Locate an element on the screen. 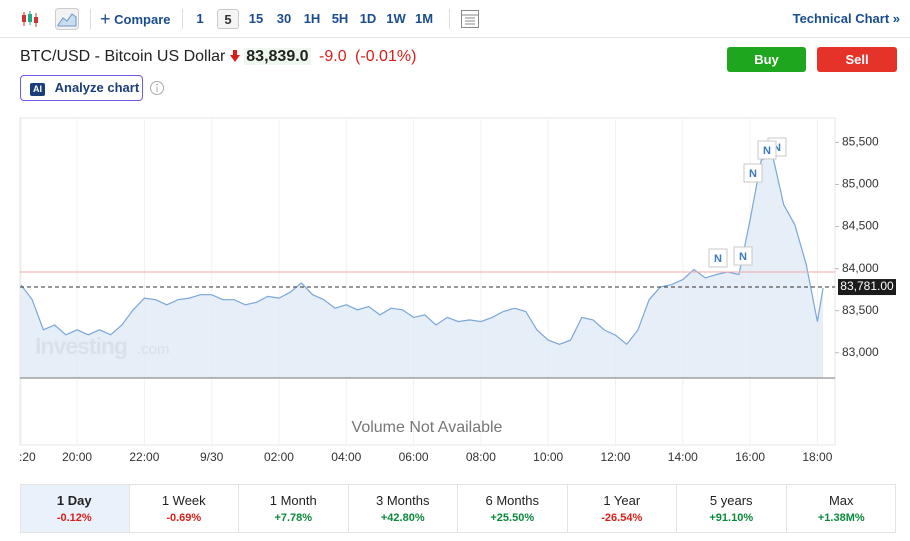 This screenshot has height=541, width=910. plus-icon: + is located at coordinates (105, 19).